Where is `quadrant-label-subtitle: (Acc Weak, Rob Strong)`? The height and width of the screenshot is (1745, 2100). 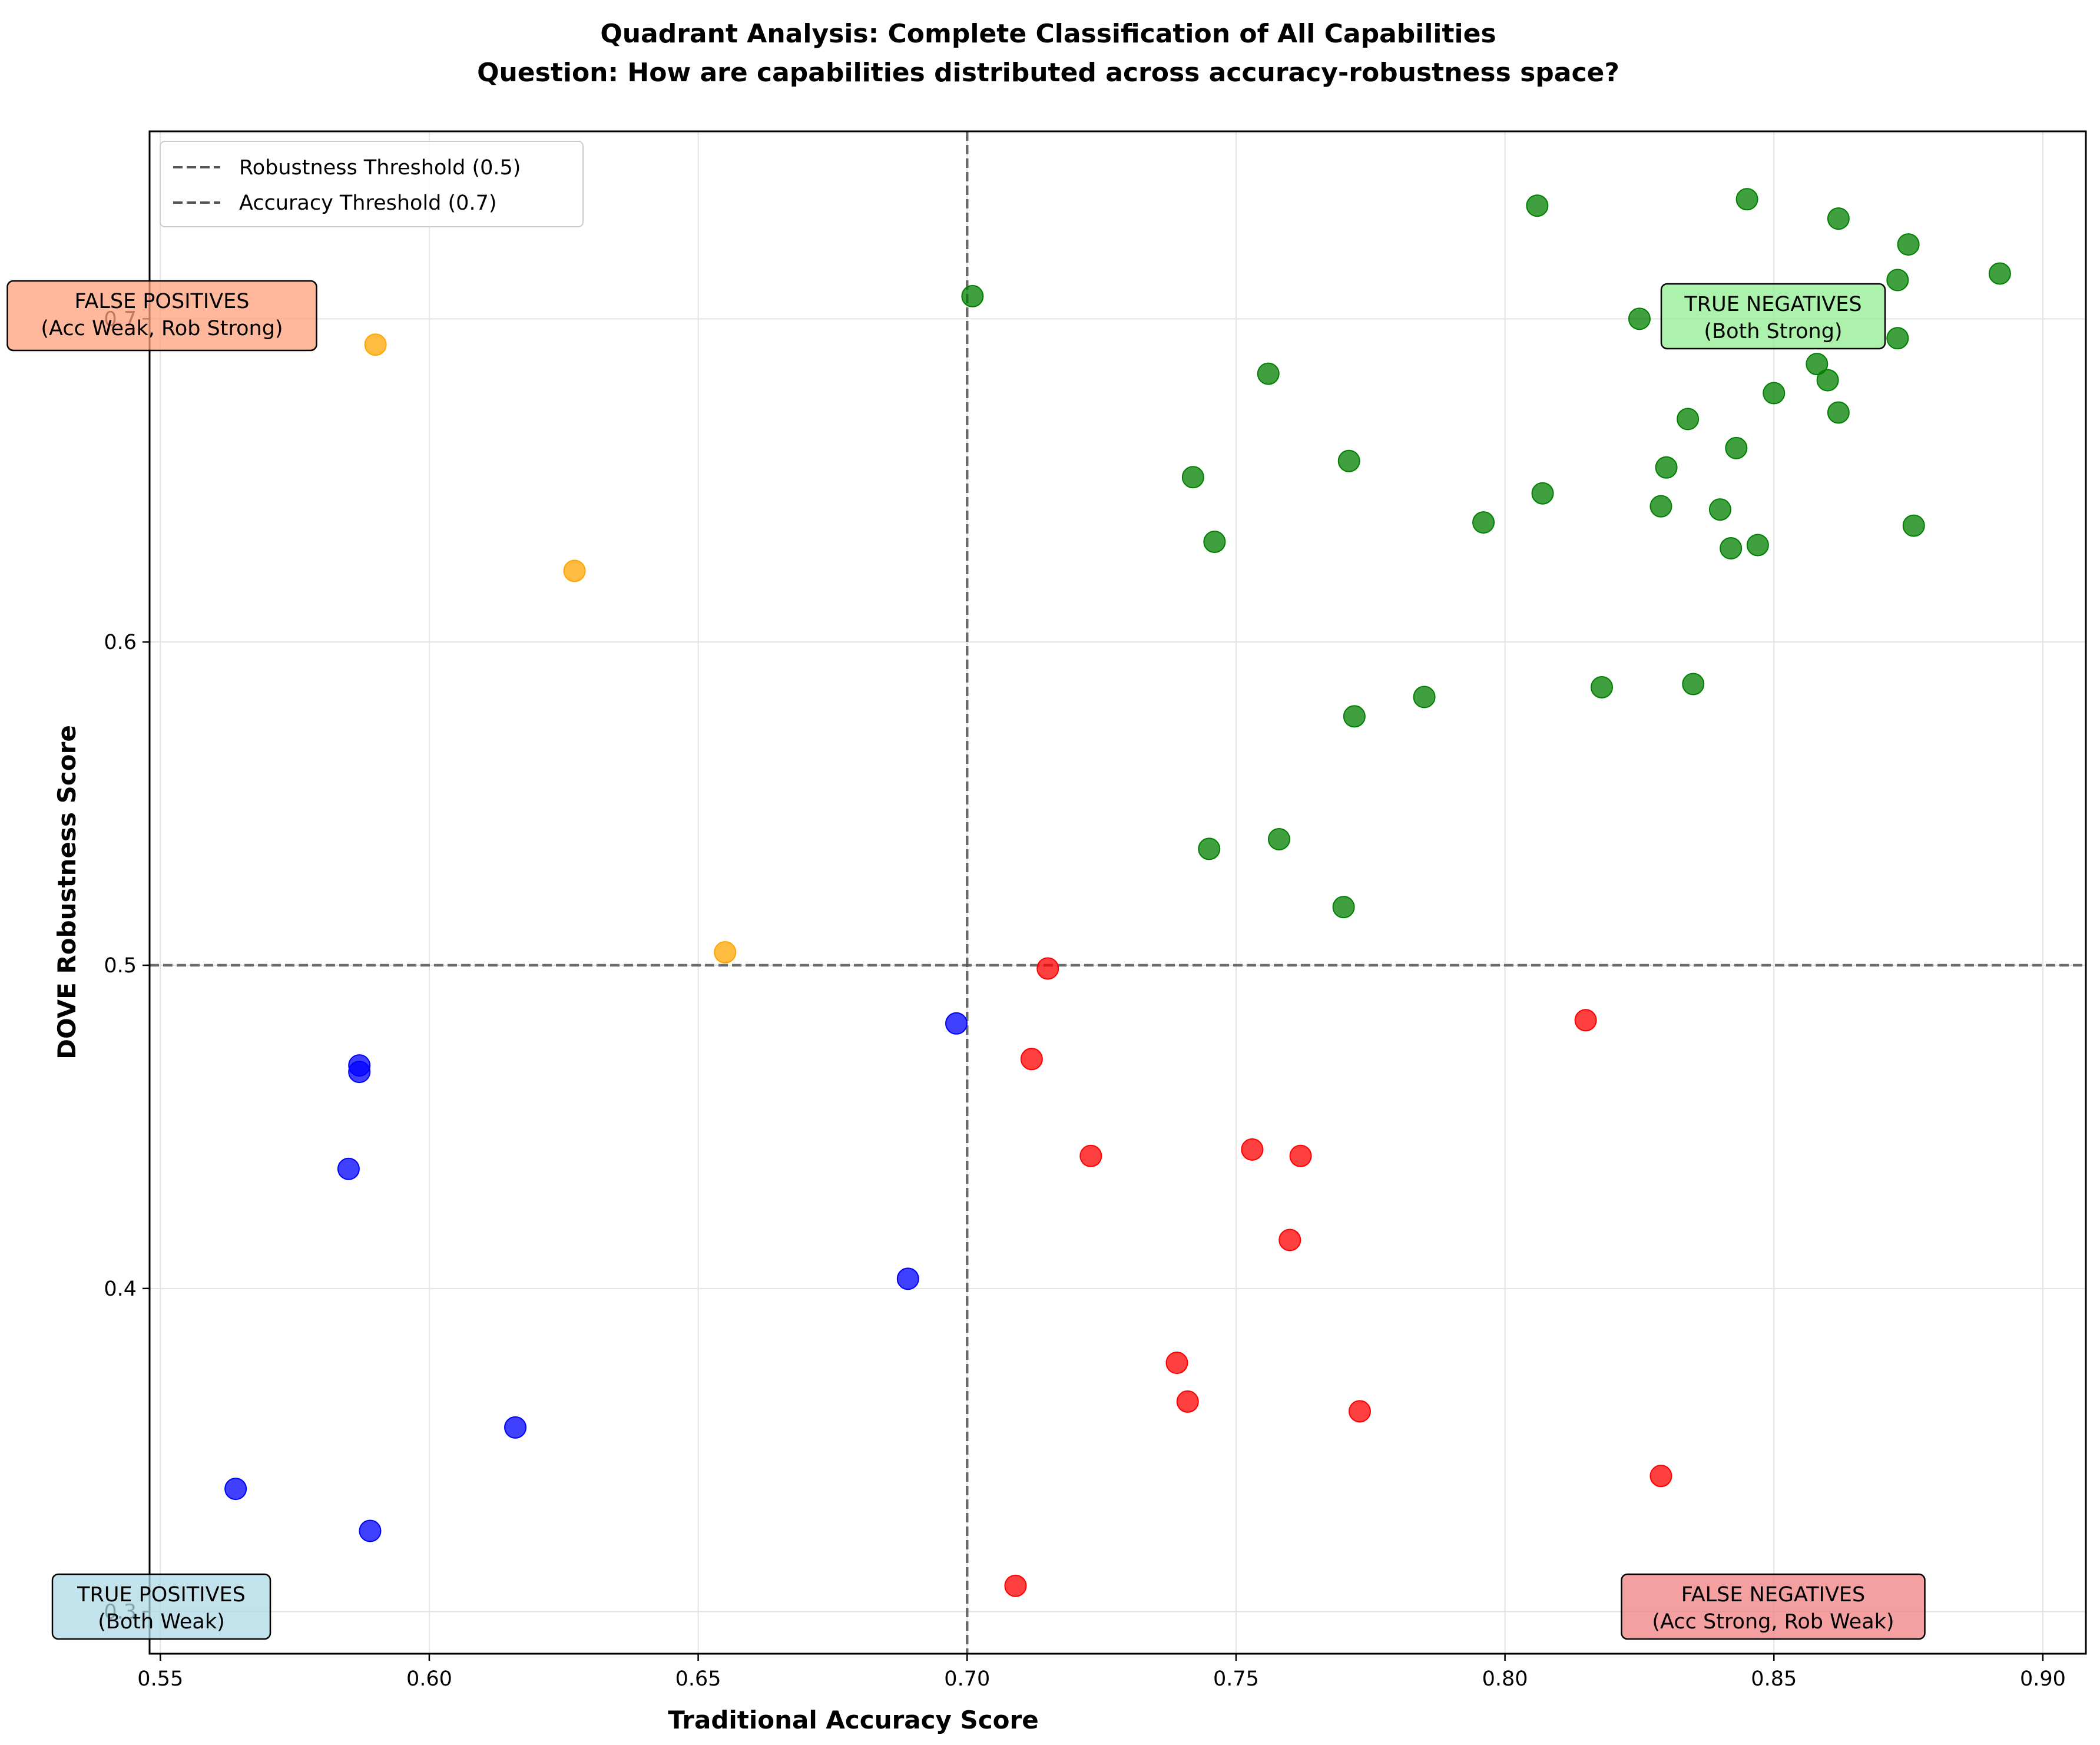 quadrant-label-subtitle: (Acc Weak, Rob Strong) is located at coordinates (162, 328).